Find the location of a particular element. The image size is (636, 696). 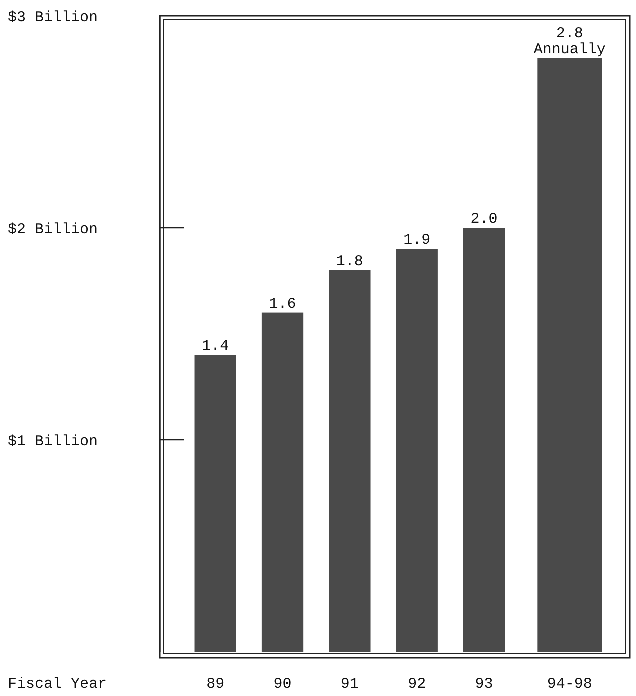

y-tick-label: $3 Billion is located at coordinates (53, 17).